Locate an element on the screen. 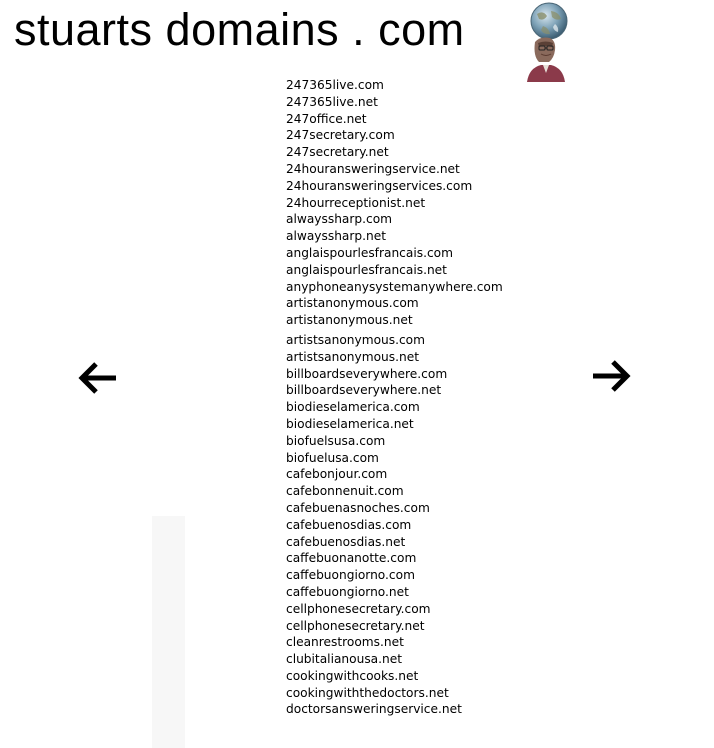 Image resolution: width=714 pixels, height=748 pixels. list-item: caffebuongiorno.com is located at coordinates (394, 575).